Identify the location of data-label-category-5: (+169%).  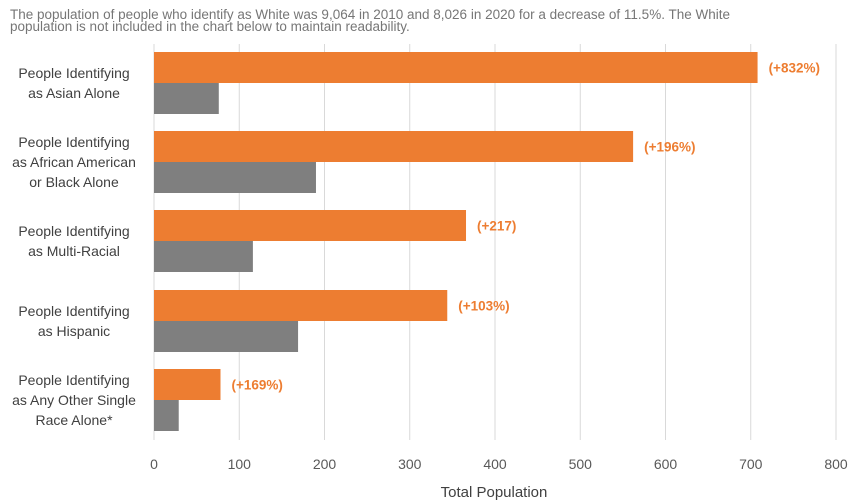
(256, 385).